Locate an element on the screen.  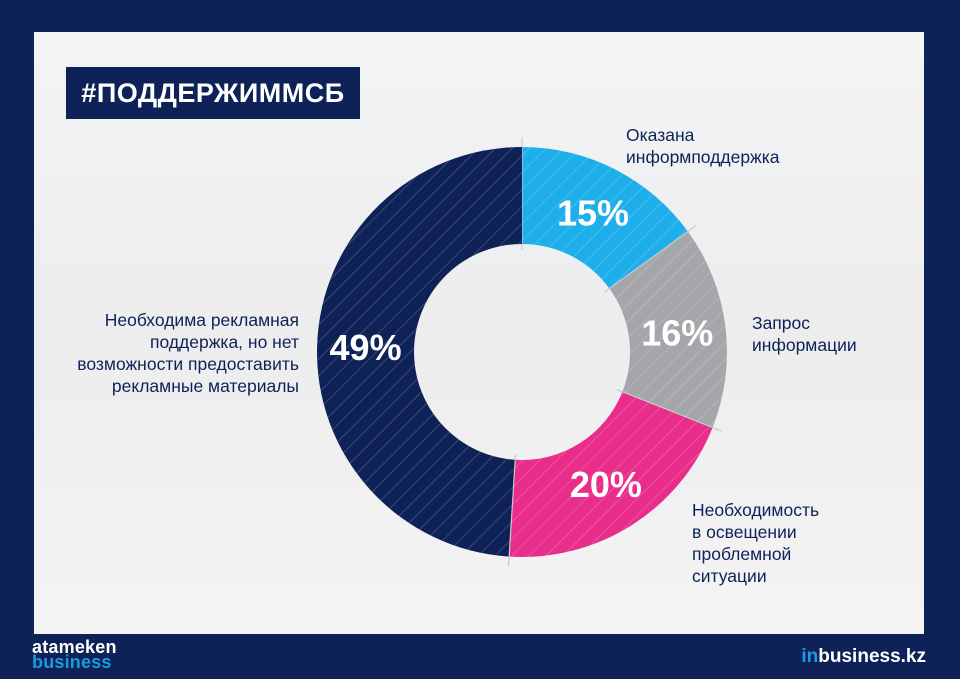
value-label-problem-coverage: 20% is located at coordinates (606, 484).